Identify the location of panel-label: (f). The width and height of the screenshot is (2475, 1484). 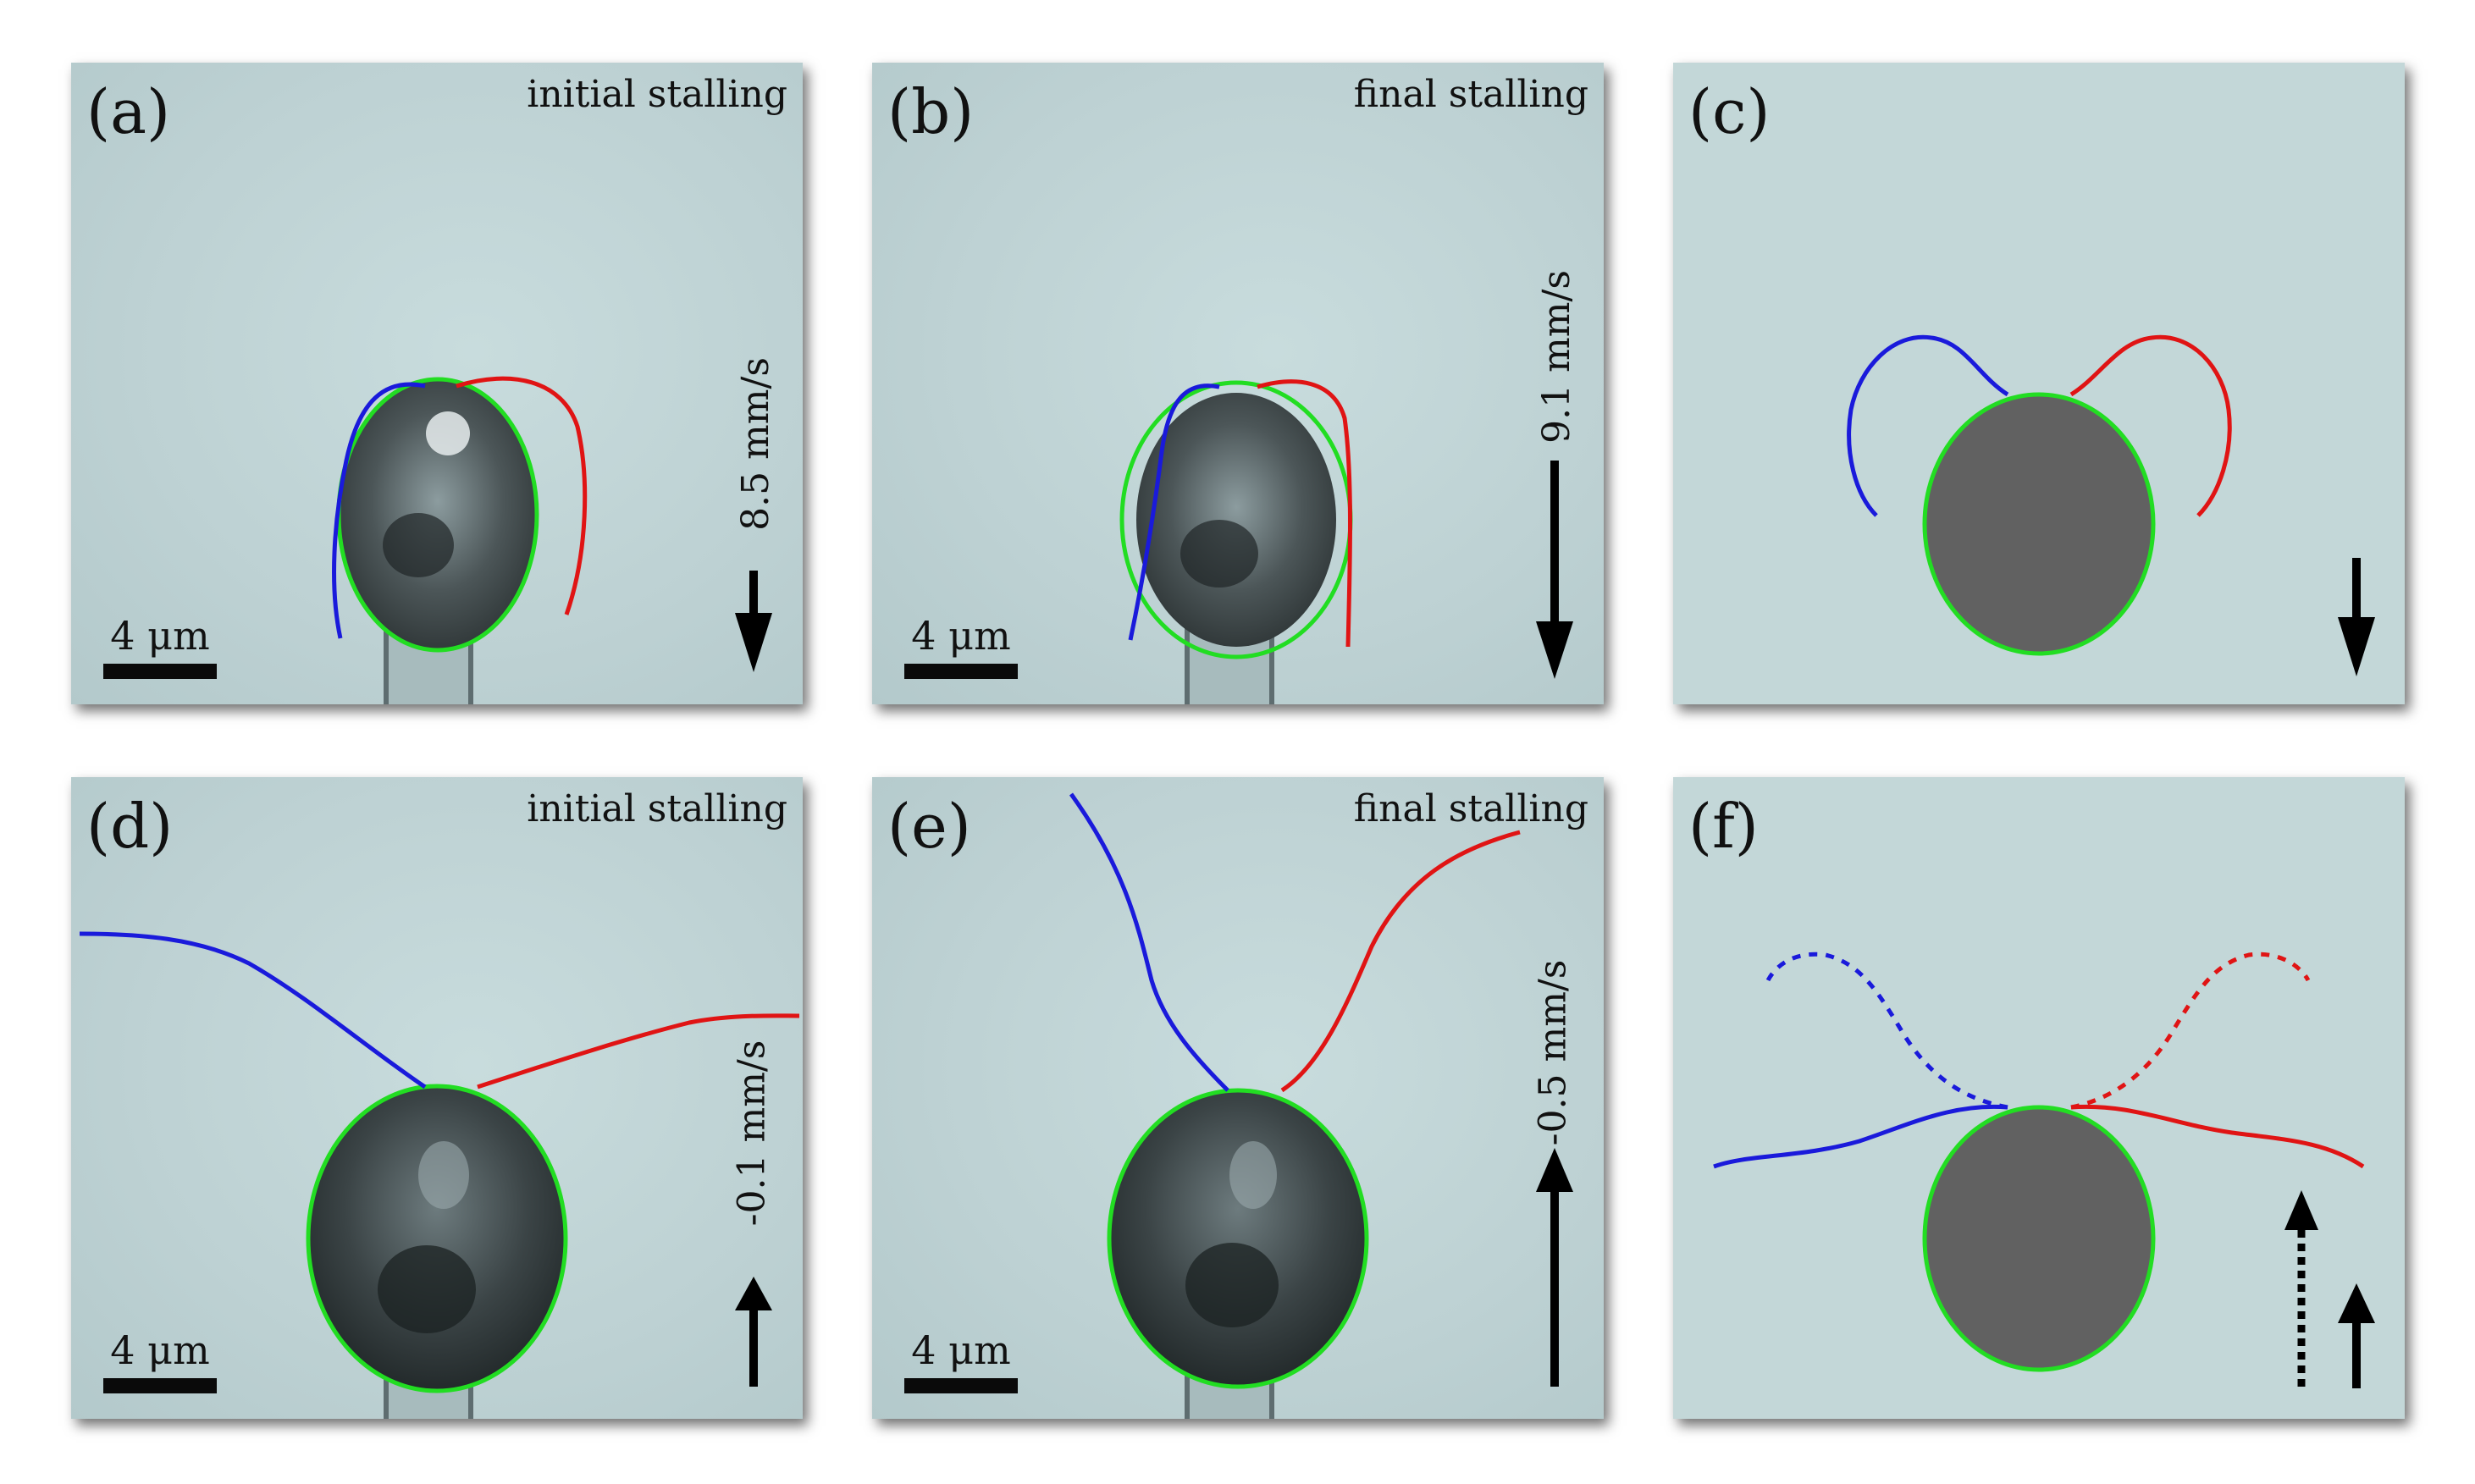
(1723, 826).